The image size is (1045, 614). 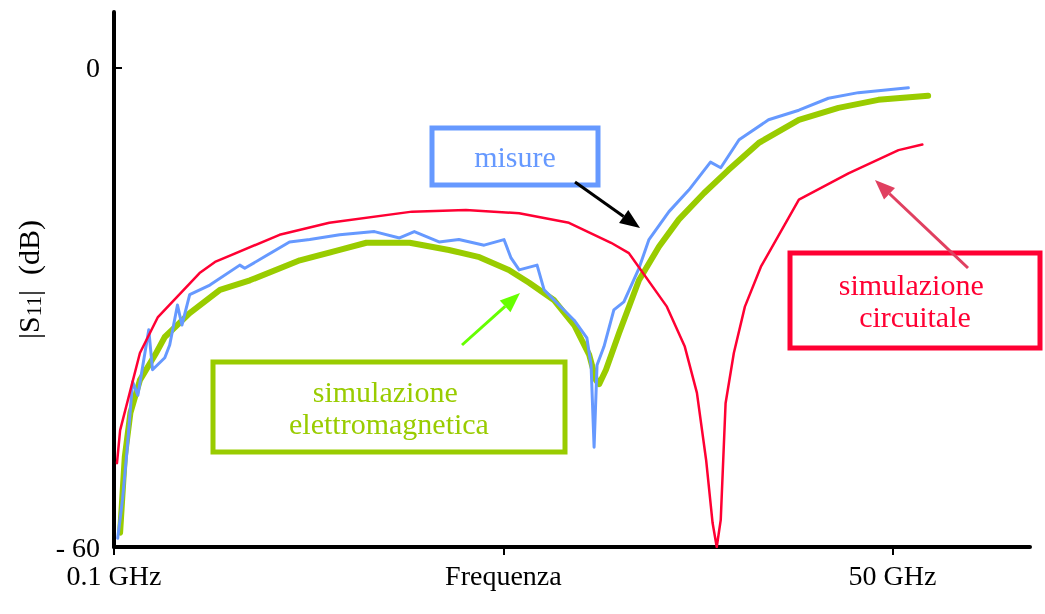 I want to click on y-tick-label: 0, so click(x=93, y=68).